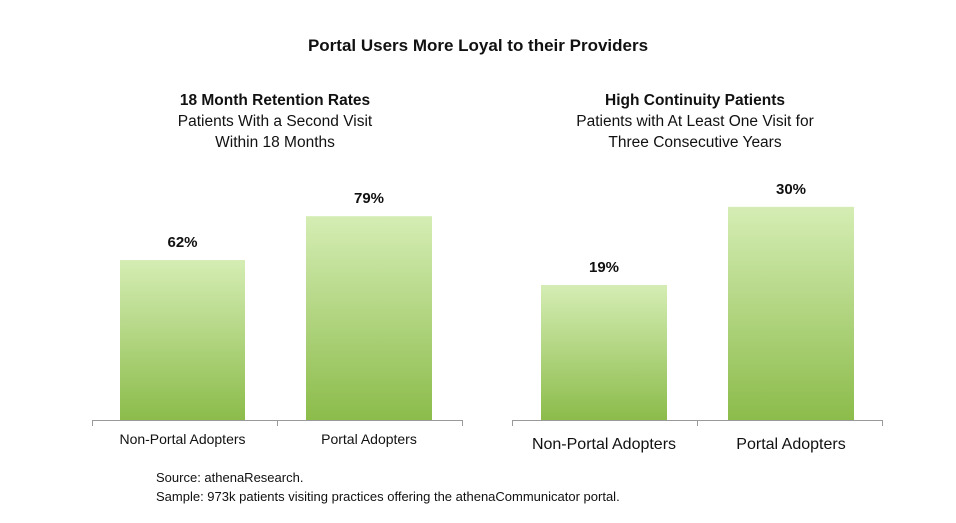 This screenshot has width=956, height=523. Describe the element at coordinates (790, 444) in the screenshot. I see `right-category-label-2: Portal Adopters` at that location.